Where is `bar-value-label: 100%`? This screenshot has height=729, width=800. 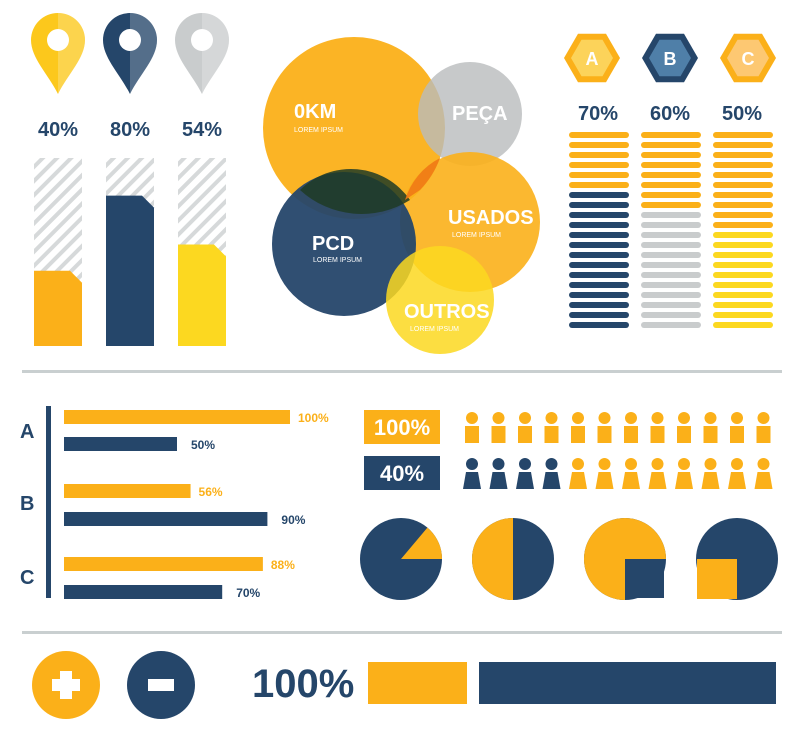
bar-value-label: 100% is located at coordinates (313, 418).